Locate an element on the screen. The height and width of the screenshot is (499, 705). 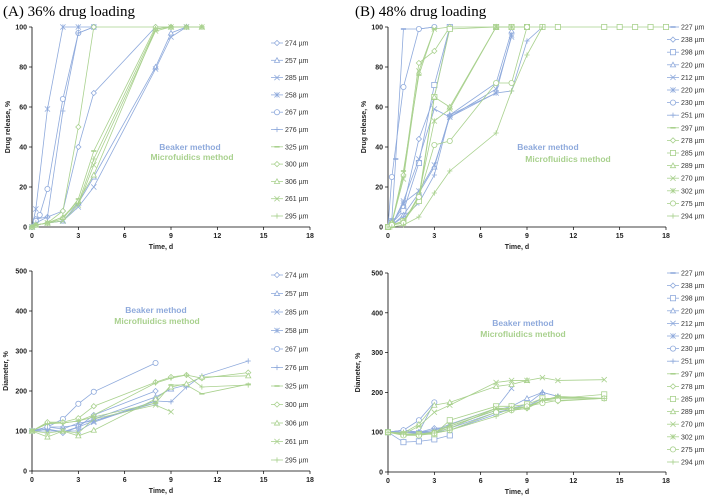
x-tick-label: 6 is located at coordinates (481, 481).